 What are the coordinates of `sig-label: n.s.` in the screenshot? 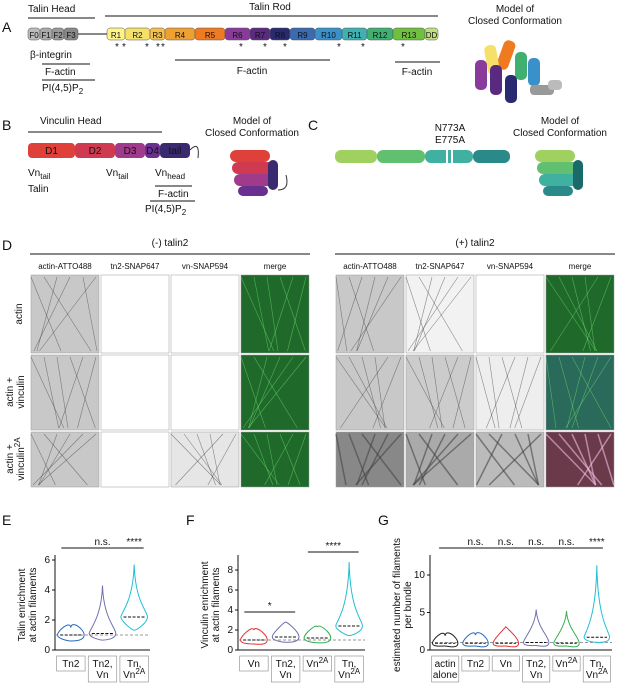 It's located at (506, 542).